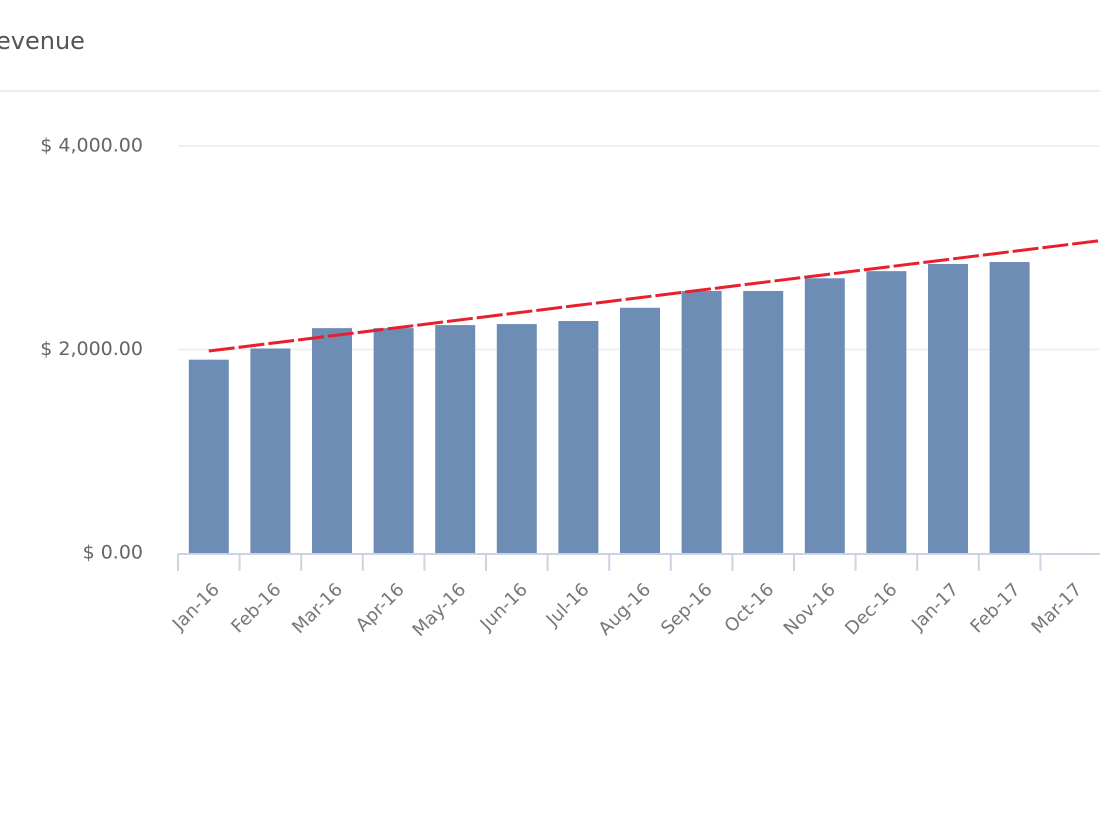 Image resolution: width=1100 pixels, height=824 pixels. What do you see at coordinates (256, 608) in the screenshot?
I see `x-tick-label: Feb-16` at bounding box center [256, 608].